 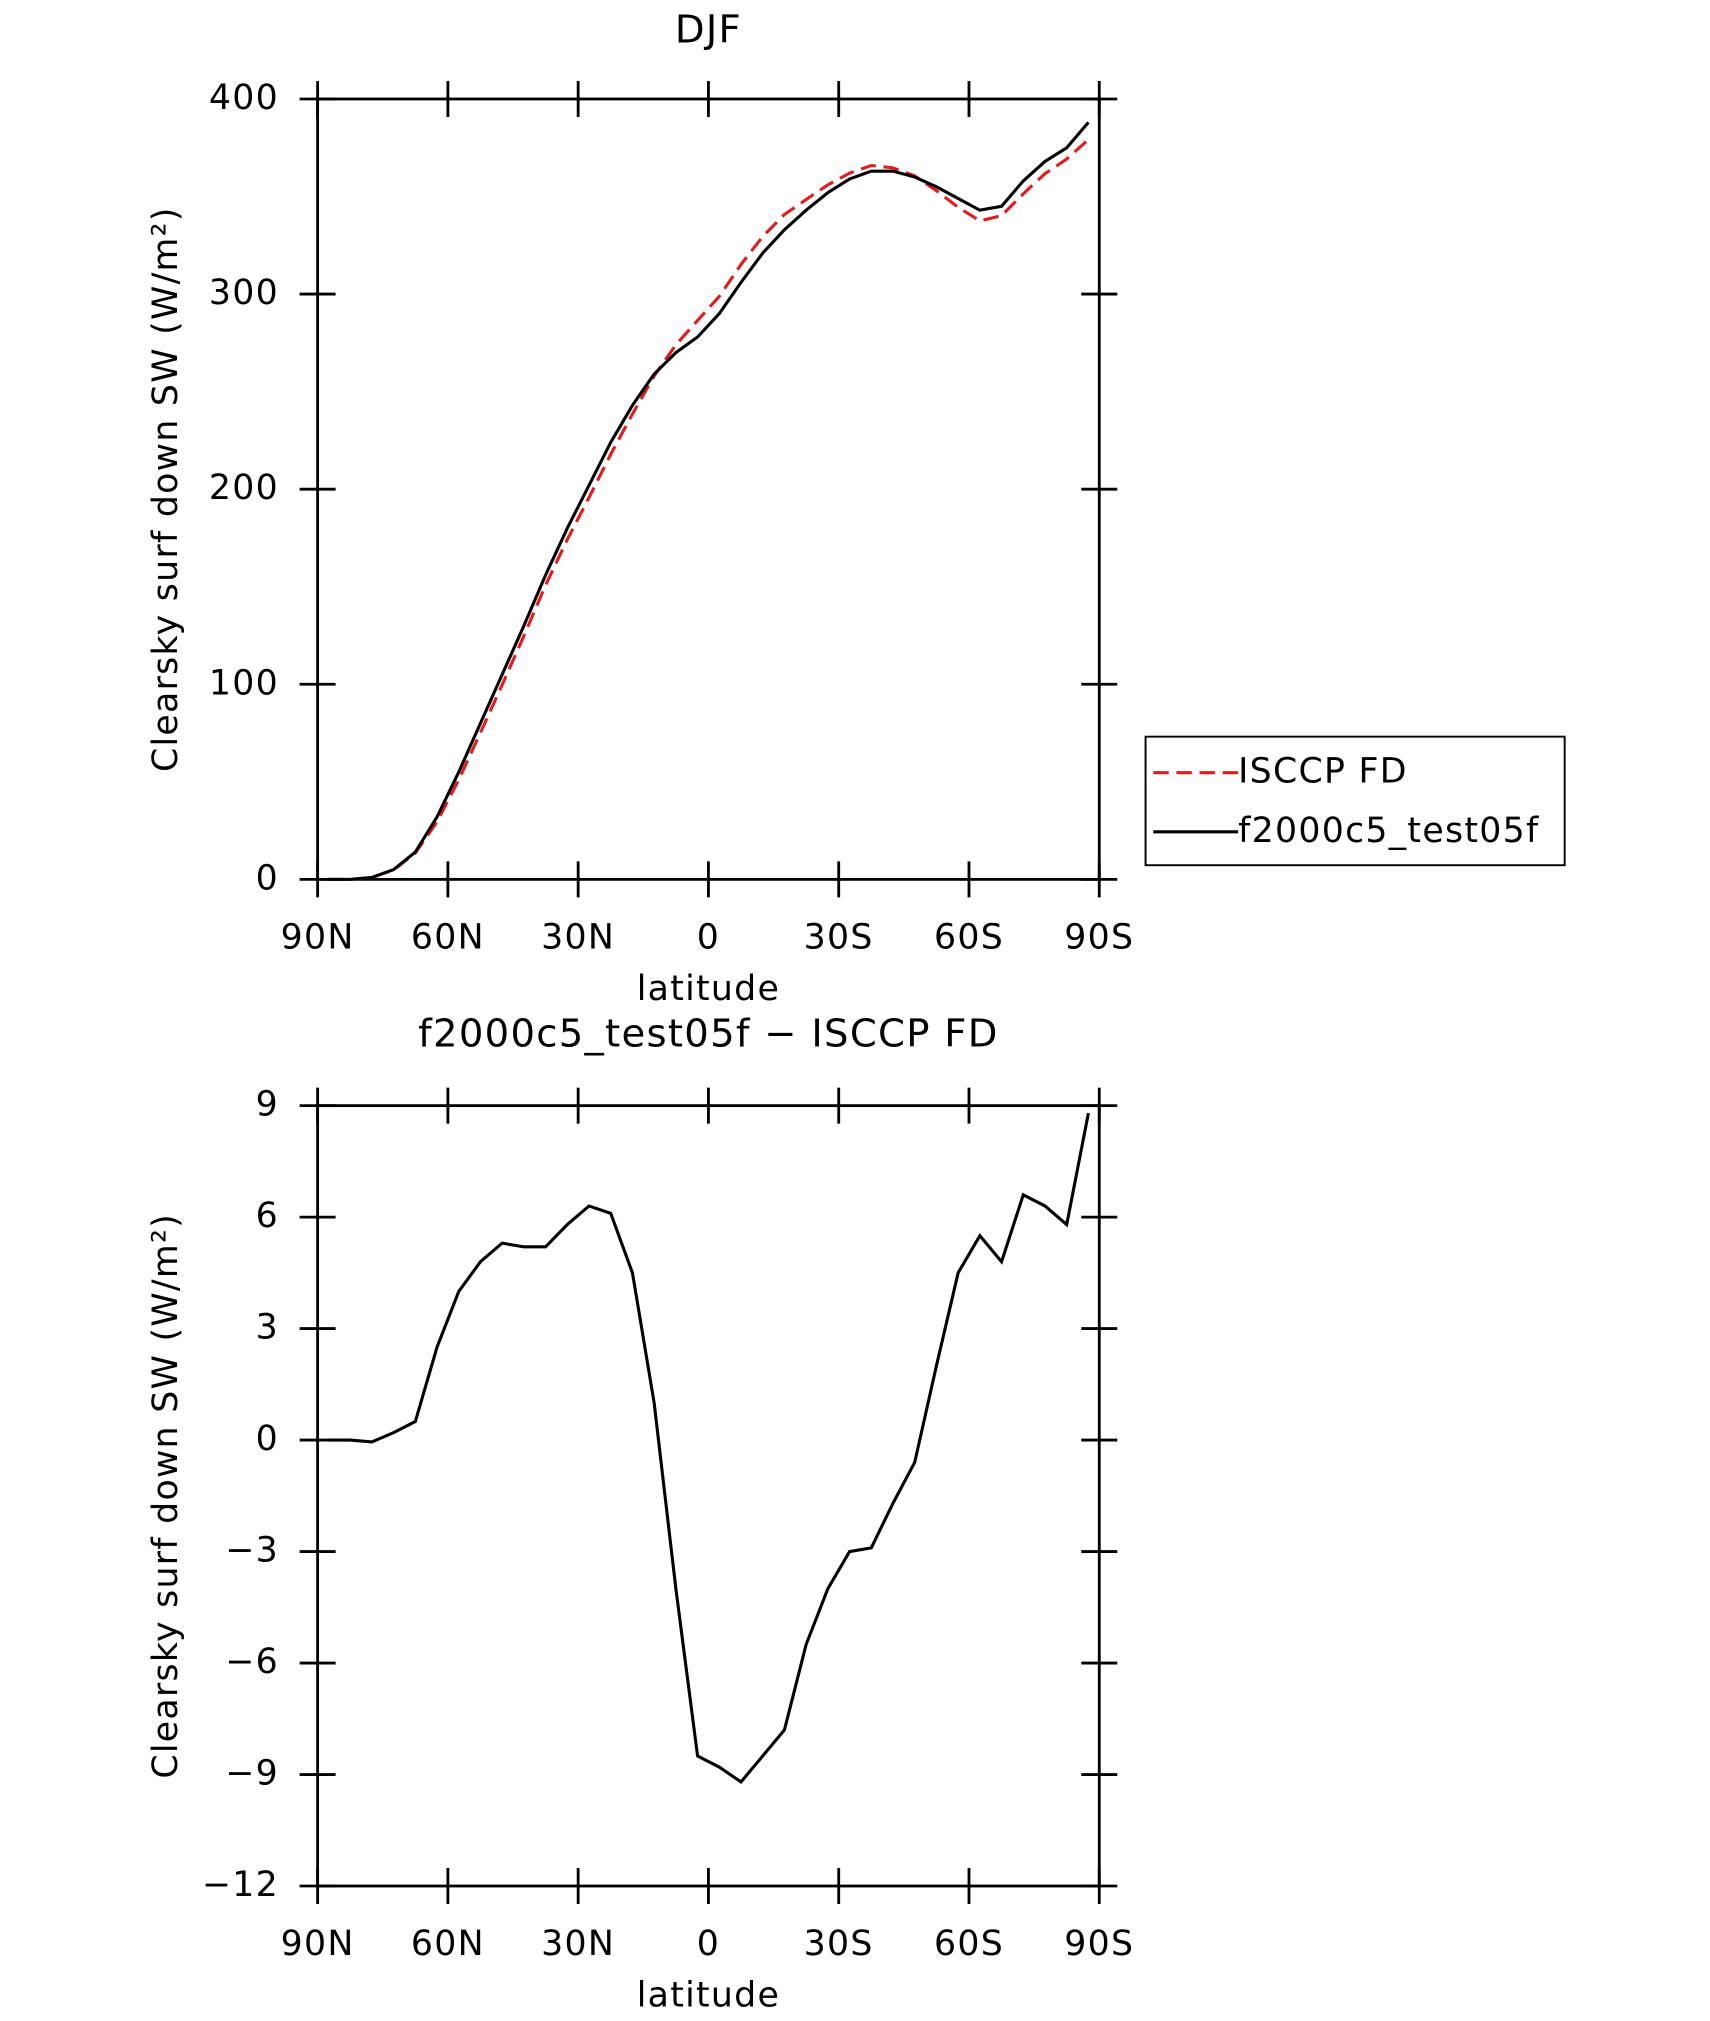 What do you see at coordinates (267, 1105) in the screenshot?
I see `y-tick-label: 9` at bounding box center [267, 1105].